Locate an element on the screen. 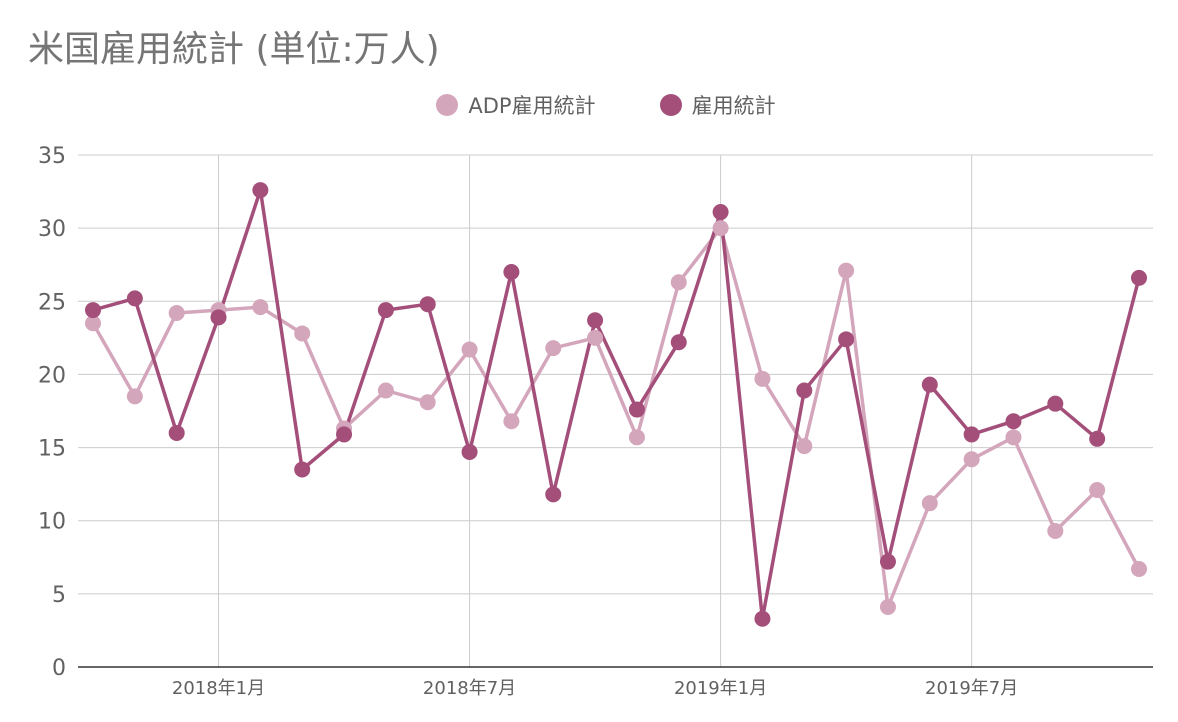 The width and height of the screenshot is (1178, 722). y-tick-label: 25 is located at coordinates (52, 302).